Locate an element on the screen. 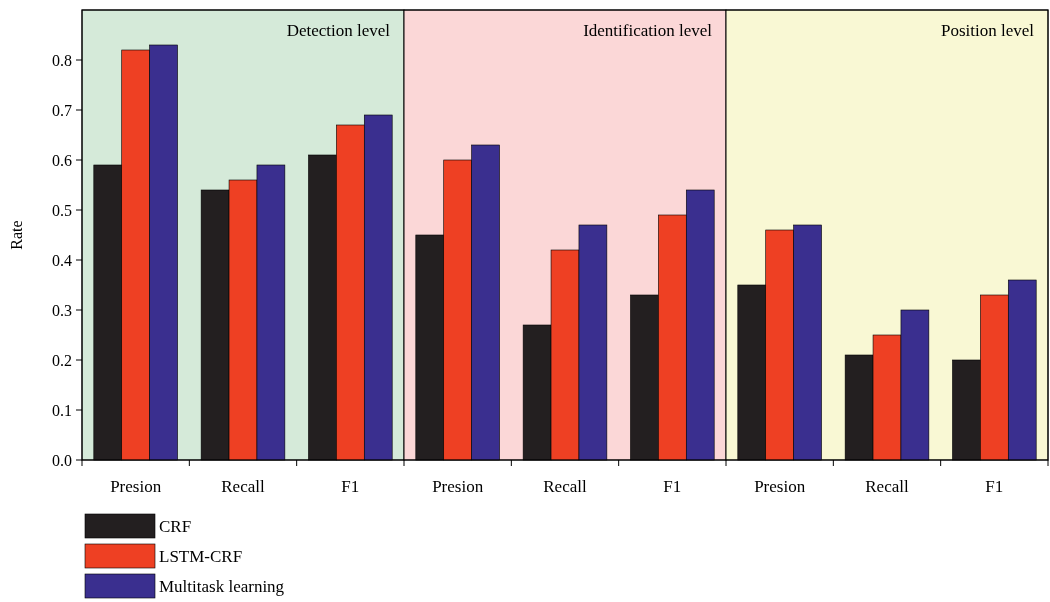 This screenshot has width=1050, height=602. y-tick-label: 0.4 is located at coordinates (62, 260).